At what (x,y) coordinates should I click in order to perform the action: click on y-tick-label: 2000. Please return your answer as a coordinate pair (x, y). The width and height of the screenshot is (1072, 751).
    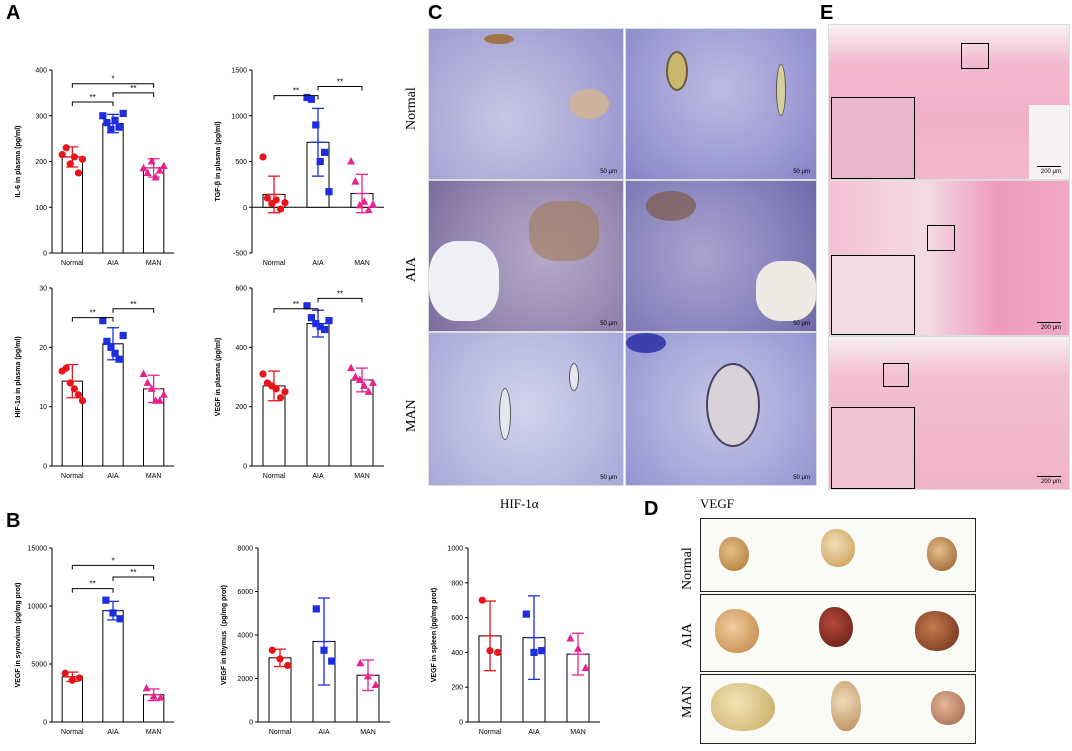
    Looking at the image, I should click on (245, 679).